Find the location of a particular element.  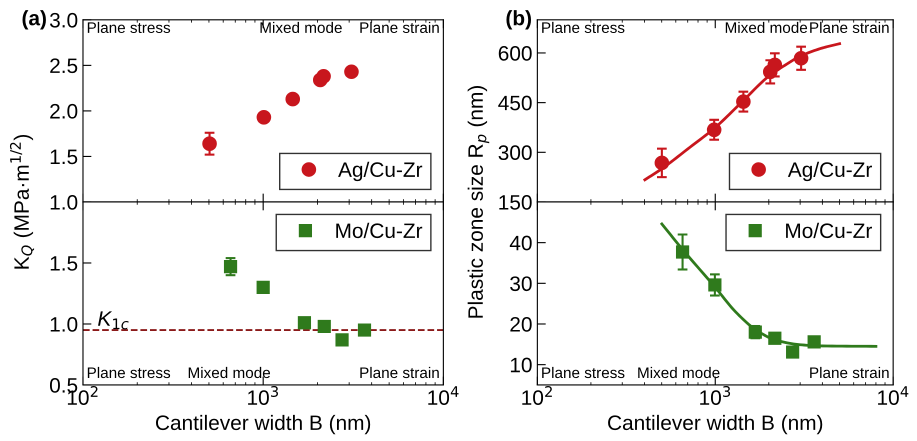

y-tick-label: 10 is located at coordinates (521, 365).